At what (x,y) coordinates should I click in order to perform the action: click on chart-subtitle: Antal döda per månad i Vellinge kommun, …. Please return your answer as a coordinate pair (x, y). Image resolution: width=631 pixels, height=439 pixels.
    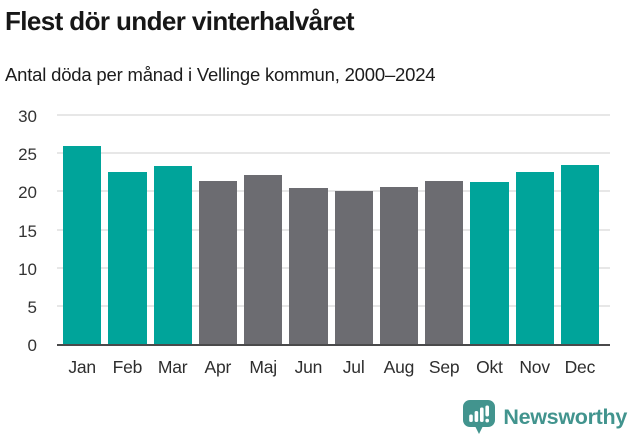
    Looking at the image, I should click on (220, 74).